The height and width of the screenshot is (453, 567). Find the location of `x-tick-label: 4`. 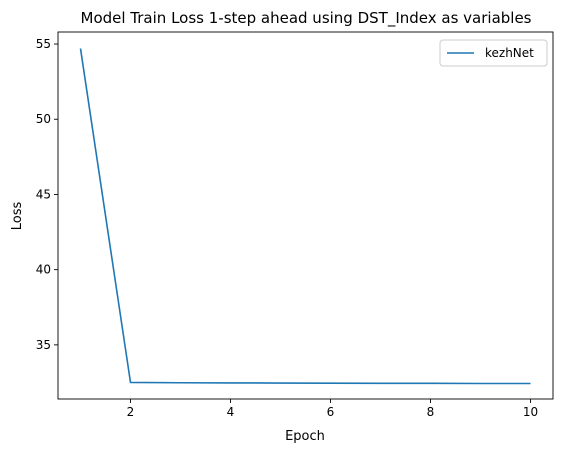

x-tick-label: 4 is located at coordinates (231, 412).